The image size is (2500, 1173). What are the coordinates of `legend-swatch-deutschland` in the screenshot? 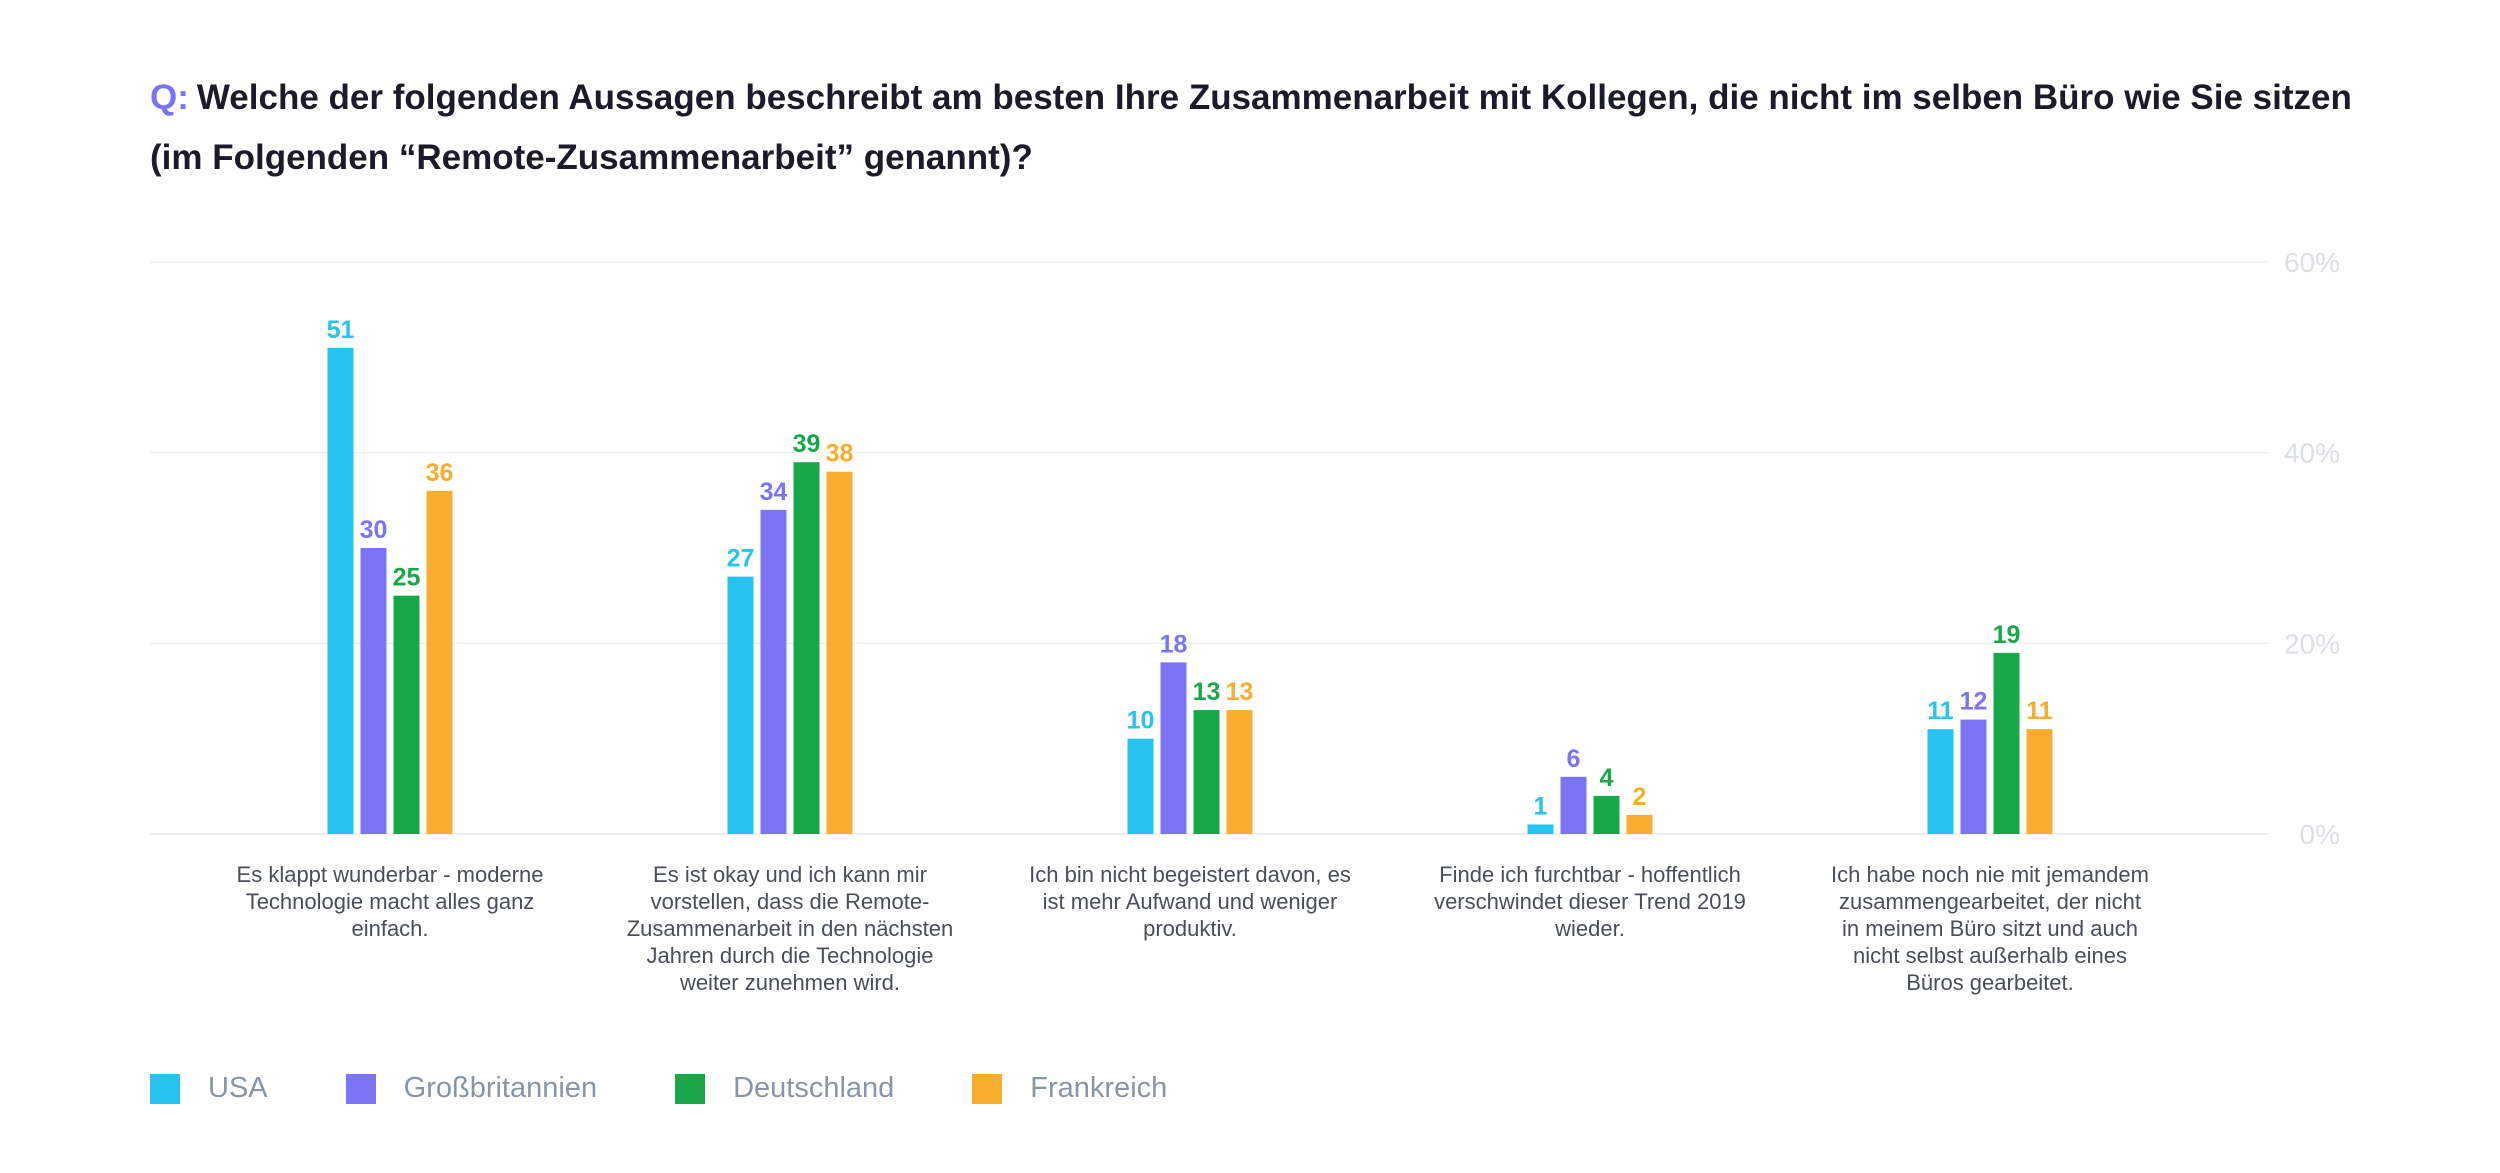 It's located at (690, 1088).